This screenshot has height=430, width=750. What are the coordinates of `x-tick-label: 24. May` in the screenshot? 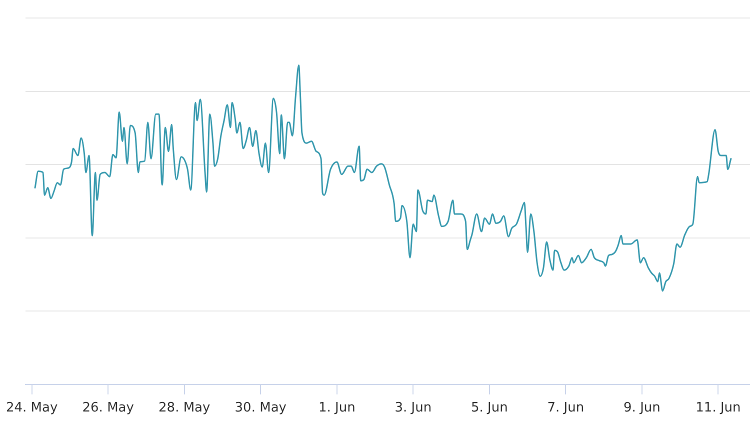 It's located at (32, 408).